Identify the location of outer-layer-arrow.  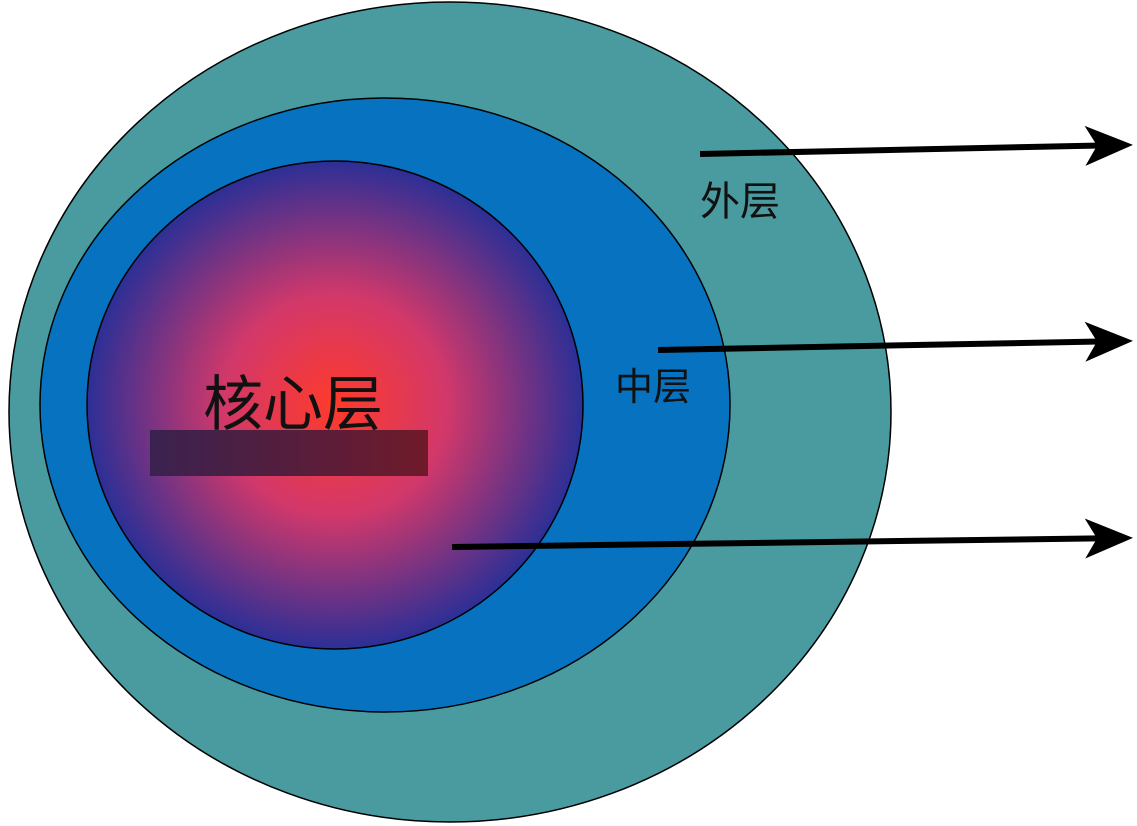
(916, 145).